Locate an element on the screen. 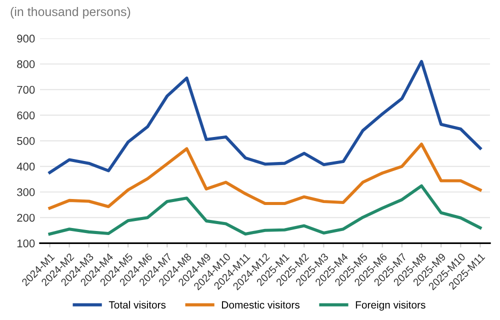 This screenshot has height=320, width=500. y-tick-label: 500 is located at coordinates (26, 141).